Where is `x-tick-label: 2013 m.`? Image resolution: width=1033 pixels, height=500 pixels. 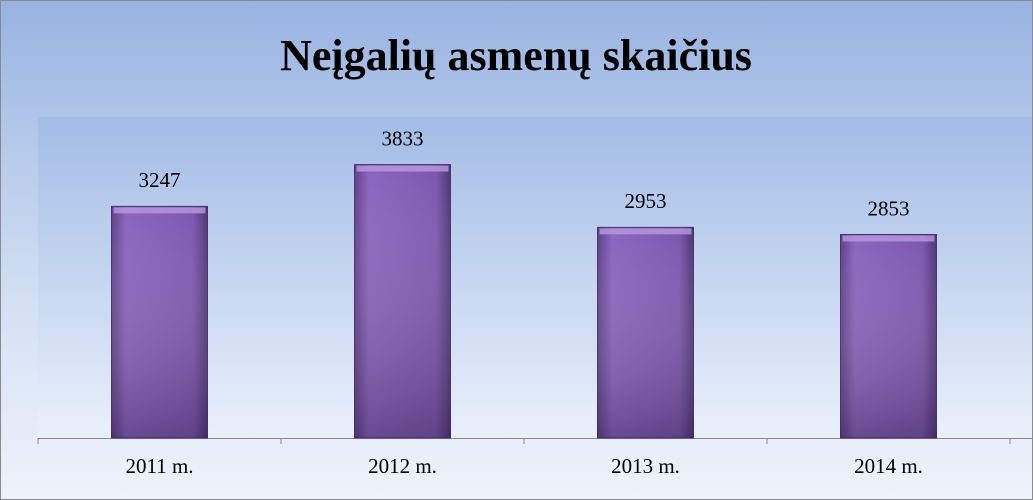 x-tick-label: 2013 m. is located at coordinates (645, 466).